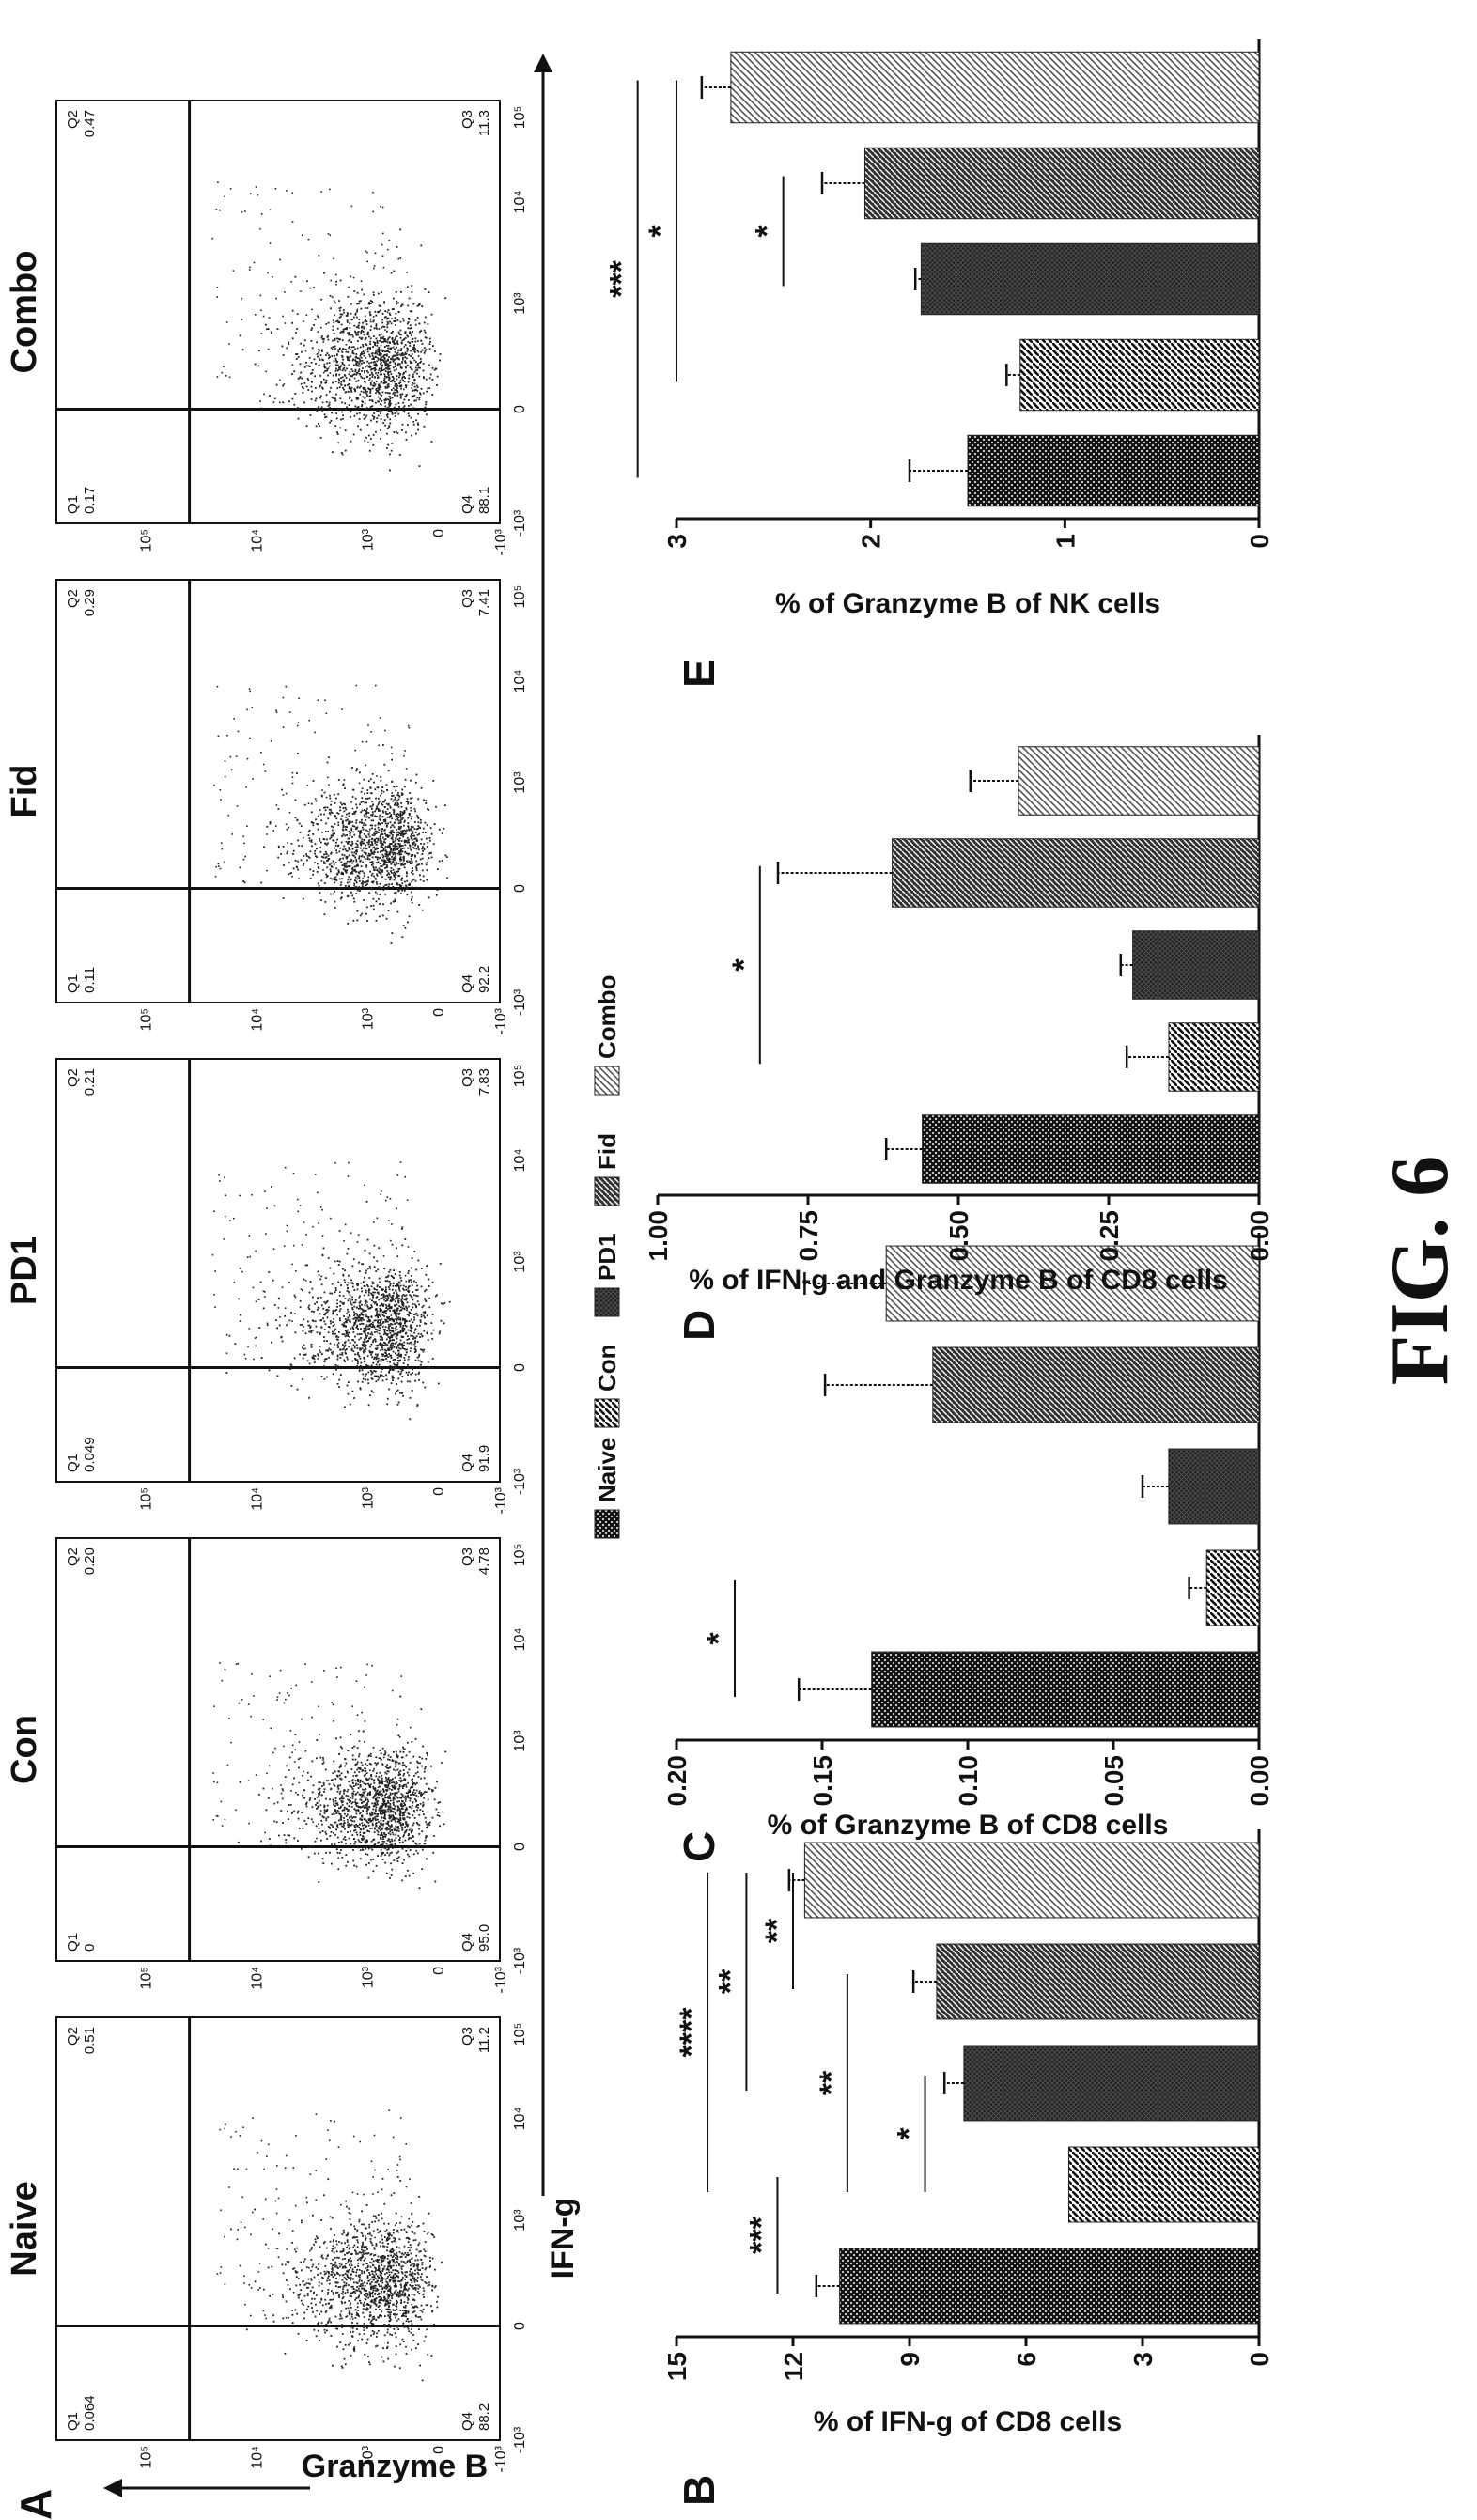 Image resolution: width=1477 pixels, height=2520 pixels. Describe the element at coordinates (699, 2490) in the screenshot. I see `panel-letter: B` at that location.